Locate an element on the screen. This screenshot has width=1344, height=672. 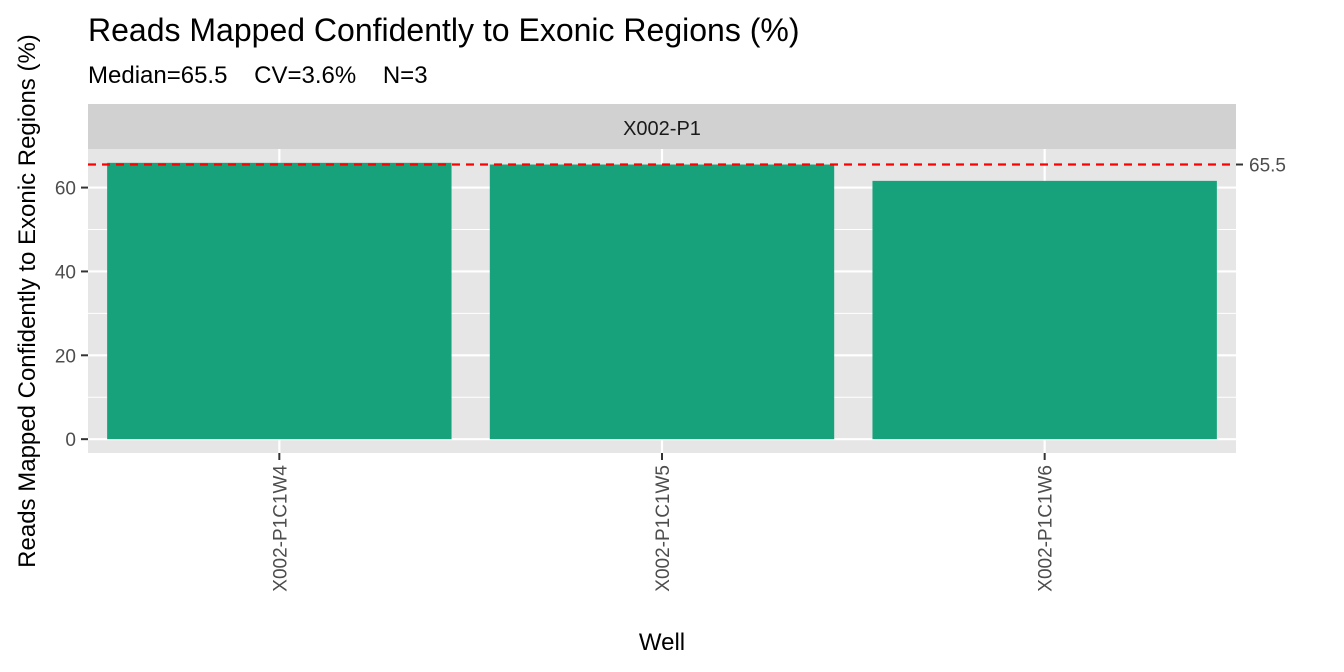
reference-line-label: 65.5 is located at coordinates (1267, 166).